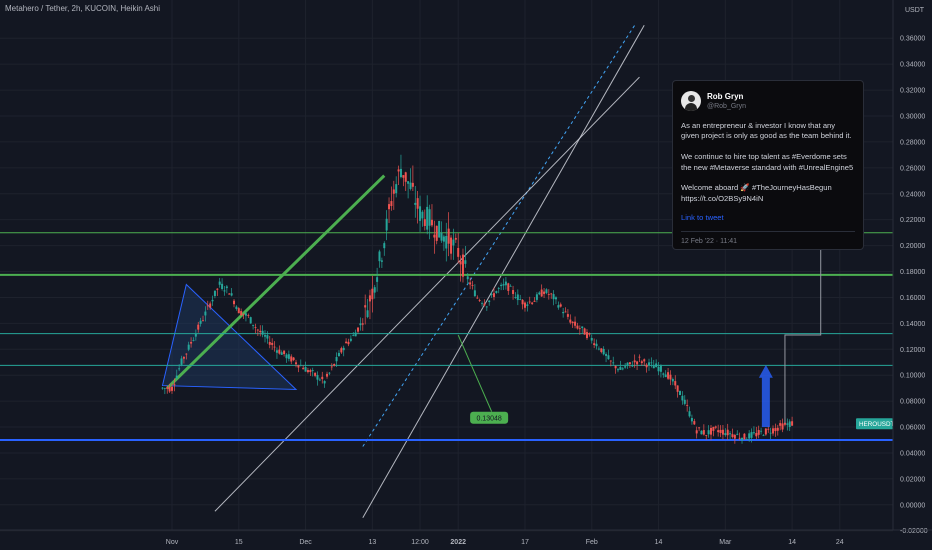 This screenshot has width=932, height=550. What do you see at coordinates (912, 117) in the screenshot?
I see `price-tick-label: 0.30000` at bounding box center [912, 117].